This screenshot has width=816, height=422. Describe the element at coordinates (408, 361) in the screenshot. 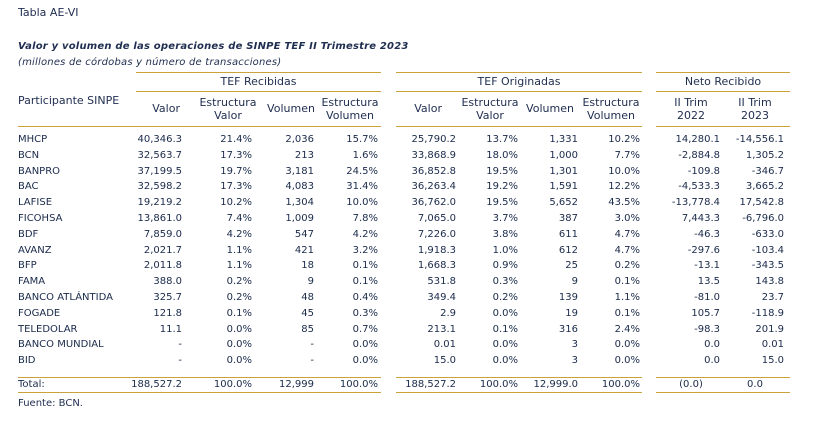

I see `table-row: BID - 0.0% - 0.0% 15.0 0.0% 3 0.0% 0.0 15.0` at that location.